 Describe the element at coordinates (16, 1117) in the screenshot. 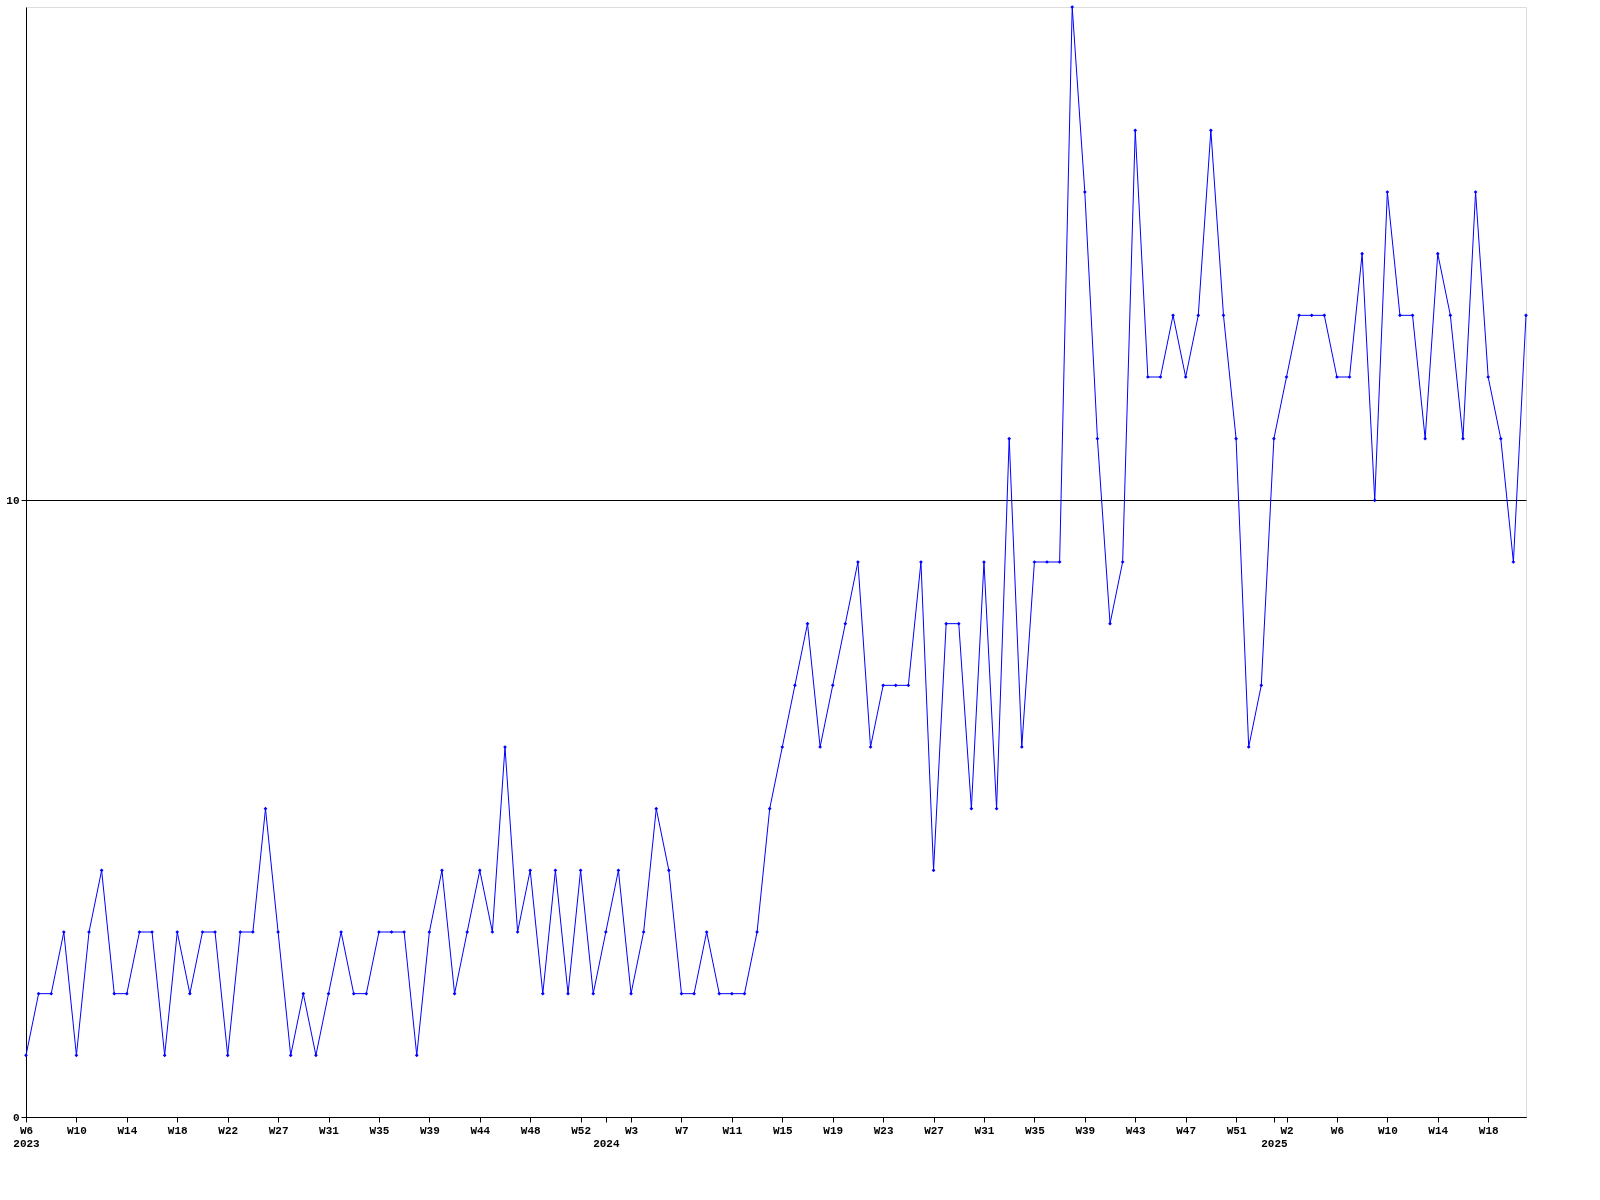

I see `y-tick-label: 0` at that location.